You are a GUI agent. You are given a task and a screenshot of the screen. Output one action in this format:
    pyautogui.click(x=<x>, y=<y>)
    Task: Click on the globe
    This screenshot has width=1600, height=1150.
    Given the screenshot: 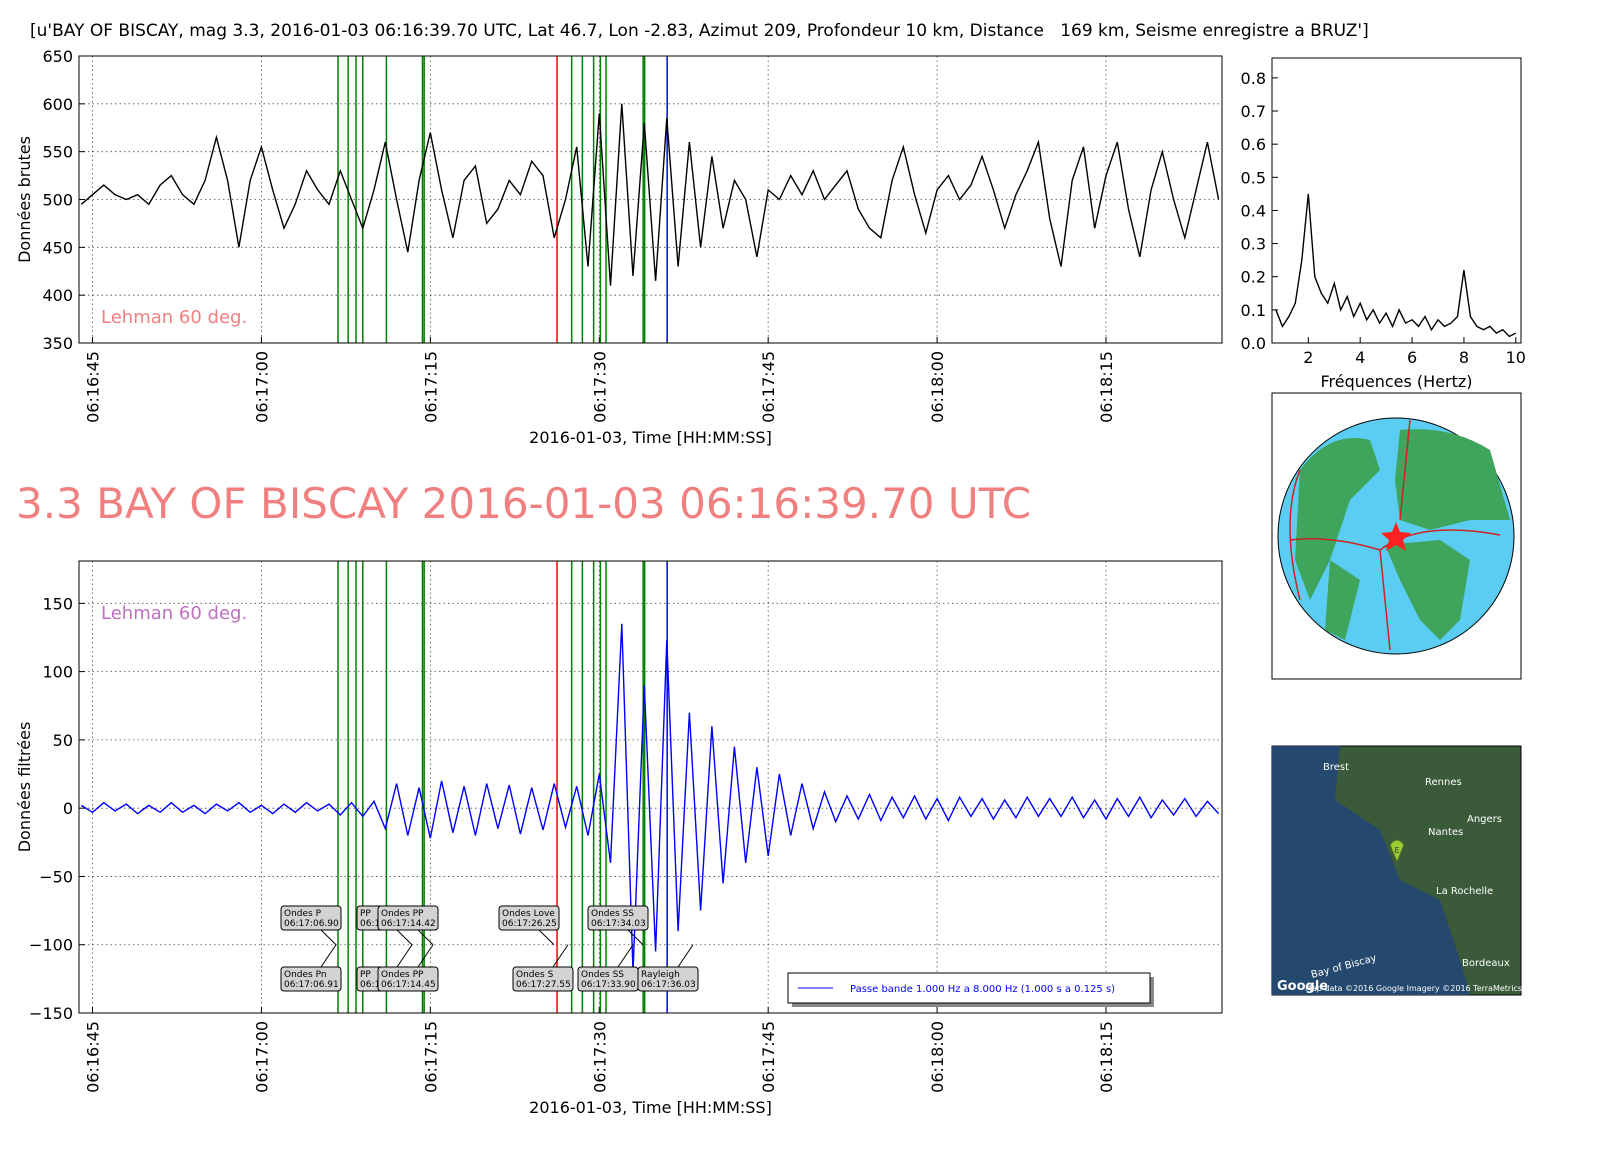 What is the action you would take?
    pyautogui.click(x=1396, y=536)
    